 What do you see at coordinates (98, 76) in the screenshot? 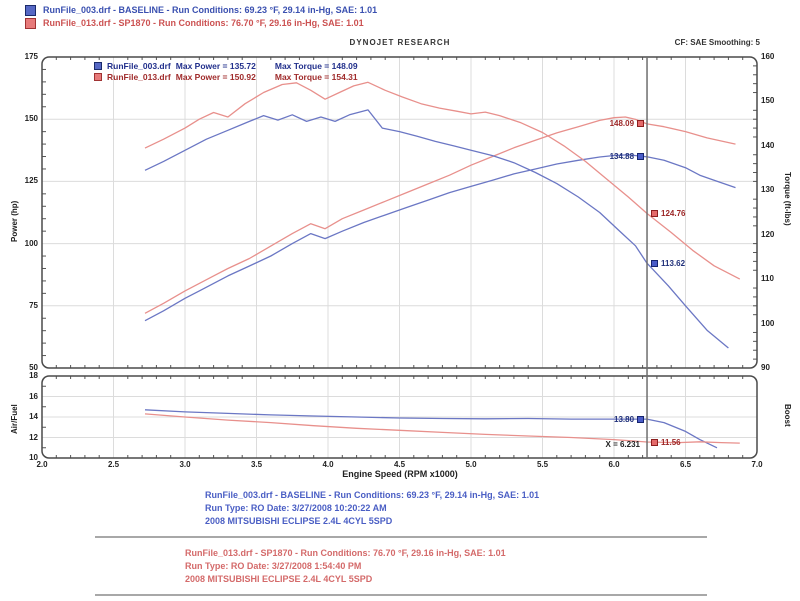
I see `legend-sp1870-chip` at bounding box center [98, 76].